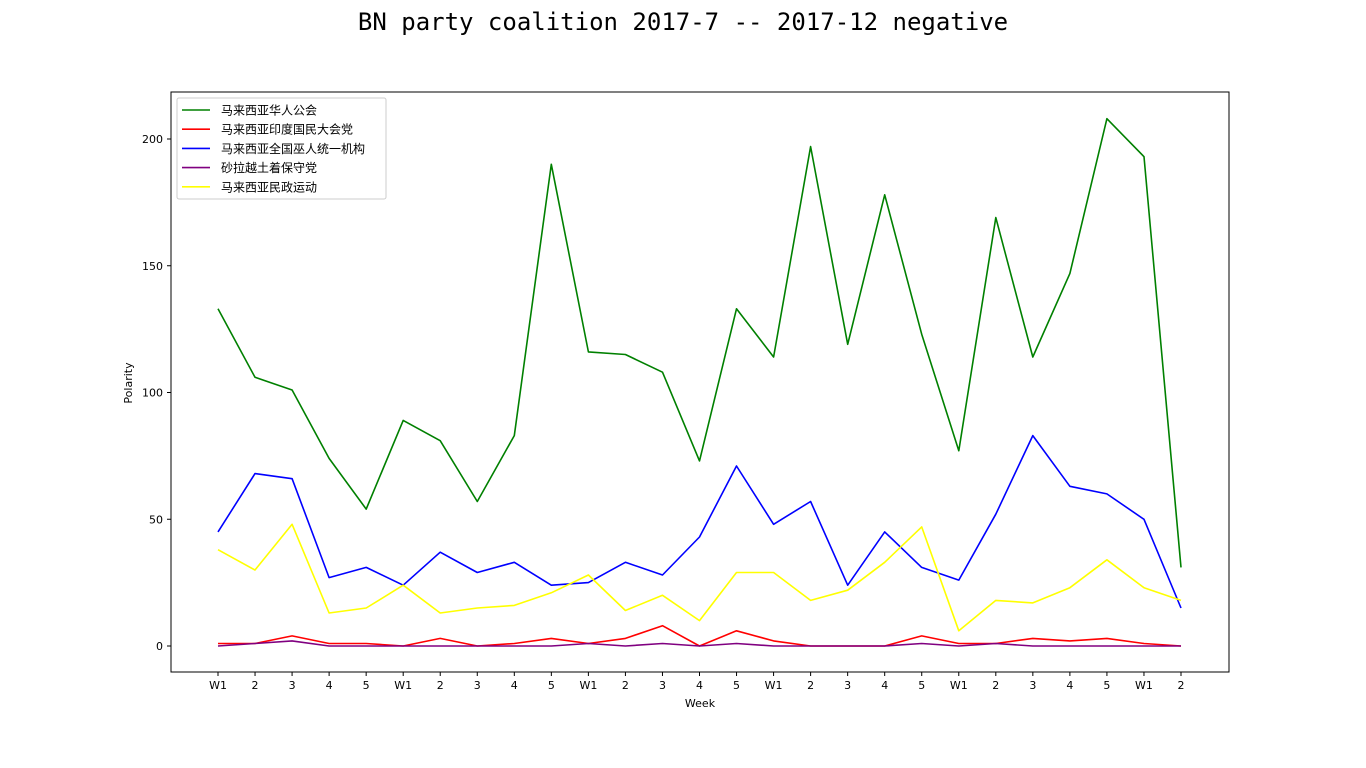  What do you see at coordinates (287, 129) in the screenshot?
I see `legend-label: 马来西亚印度国民大会党` at bounding box center [287, 129].